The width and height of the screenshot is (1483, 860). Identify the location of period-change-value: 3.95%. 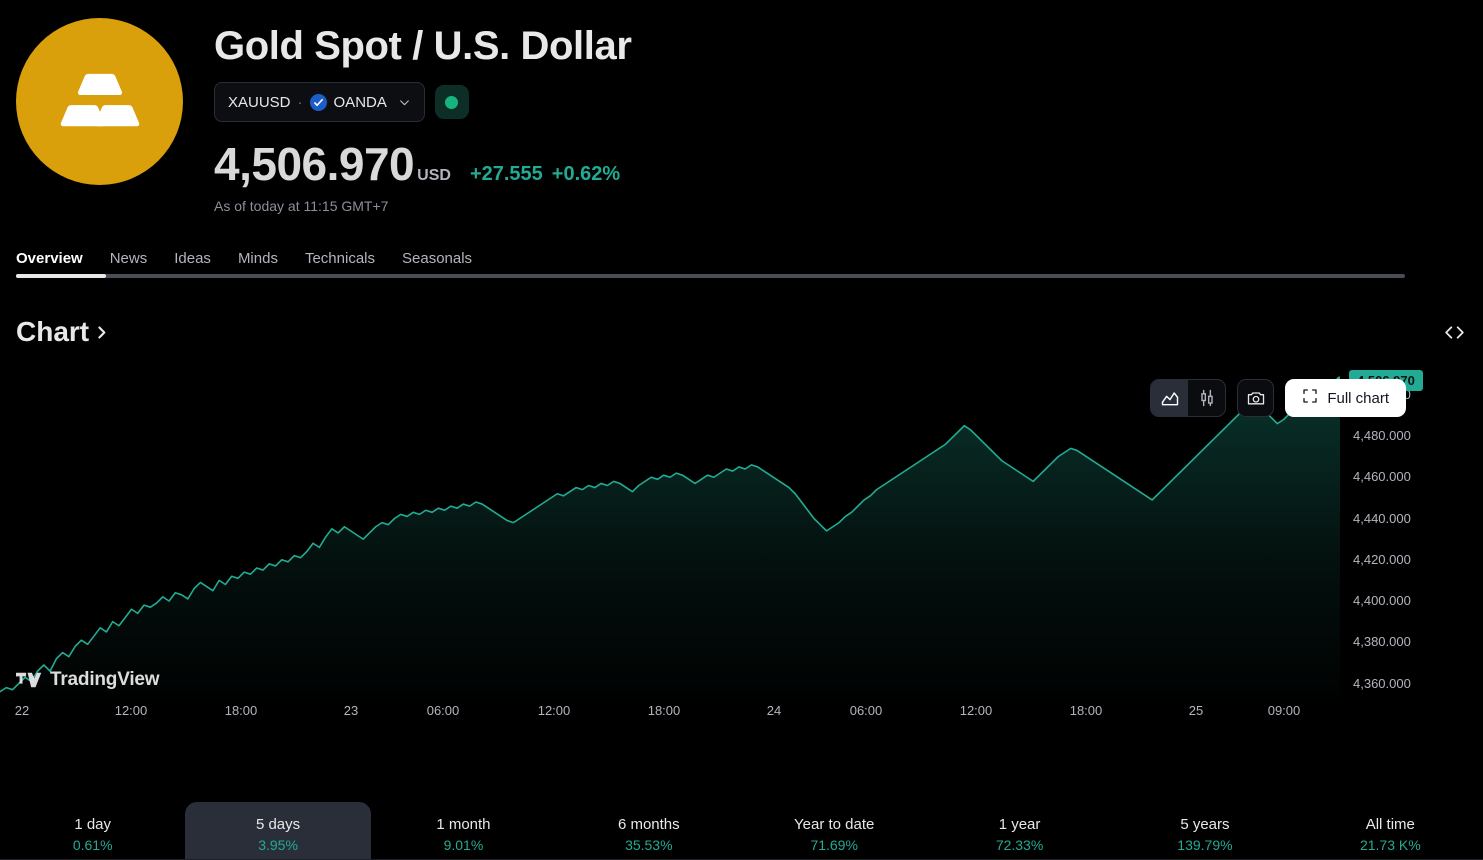
(278, 844).